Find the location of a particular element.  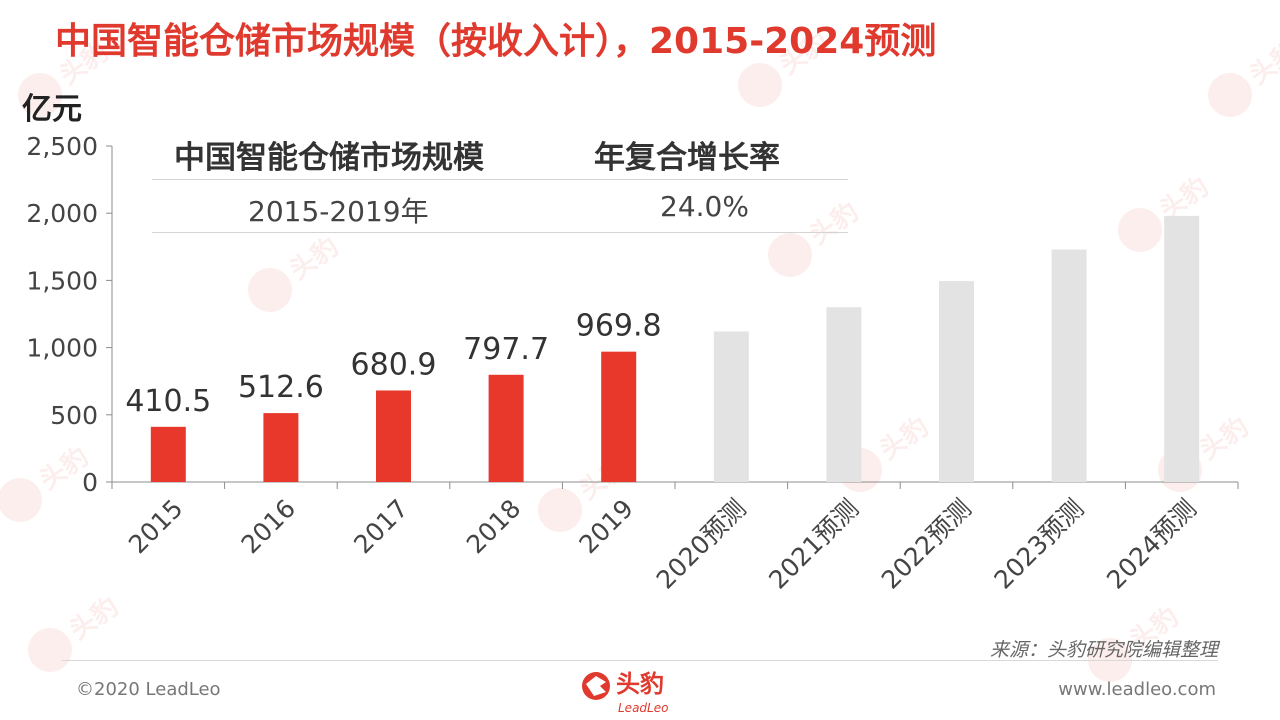

bar-value-label: 797.7 is located at coordinates (506, 349).